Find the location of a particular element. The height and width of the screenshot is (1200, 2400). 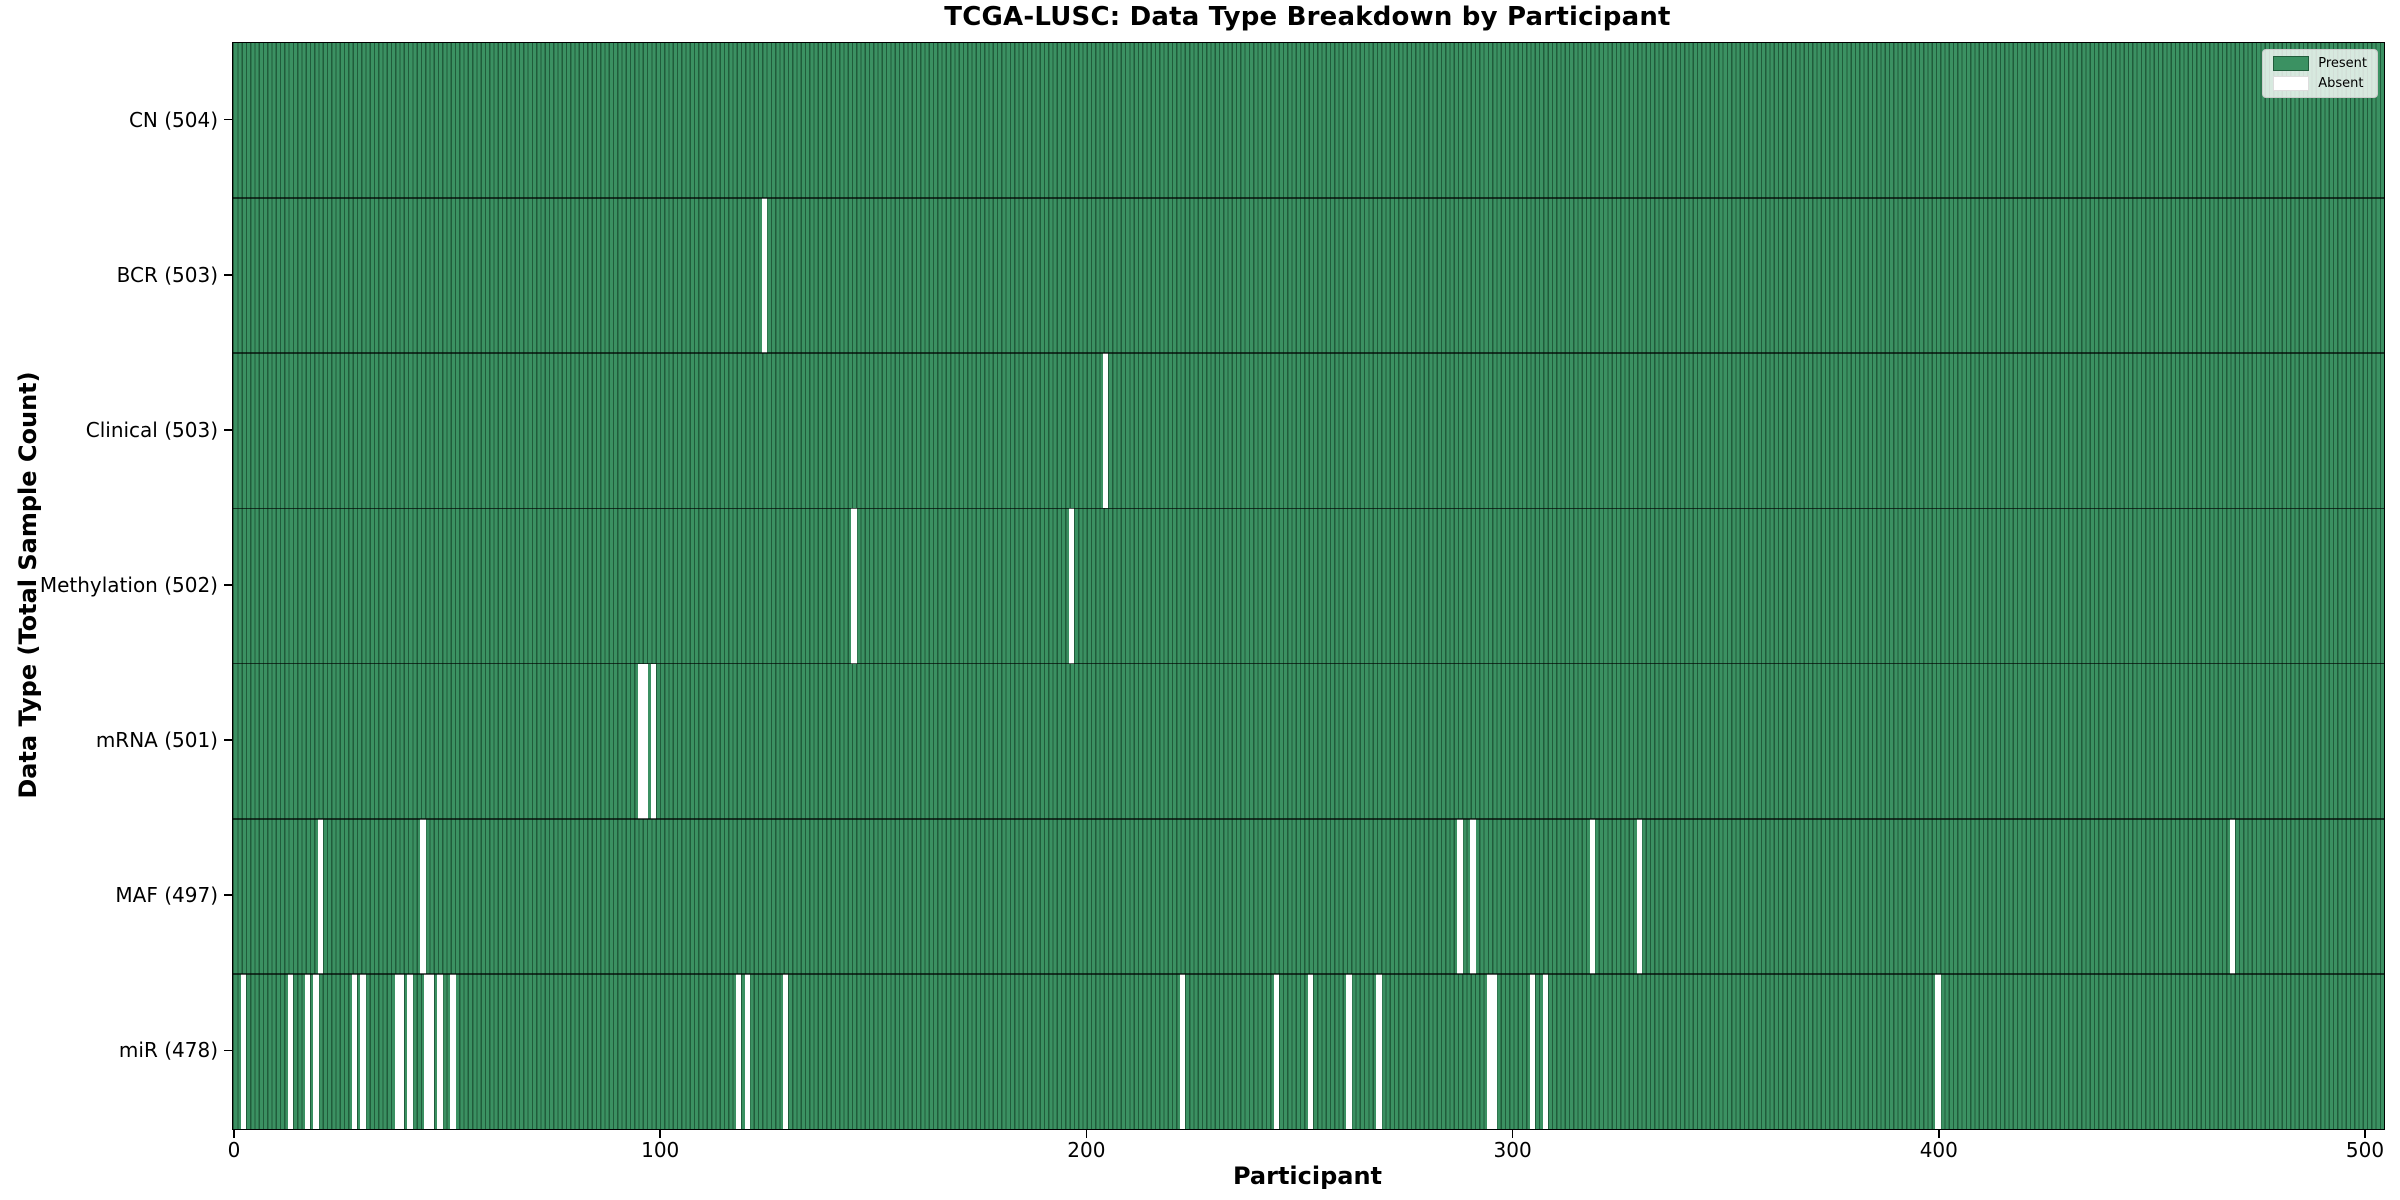

y-tick-label-miR: miR (478) is located at coordinates (168, 1050).